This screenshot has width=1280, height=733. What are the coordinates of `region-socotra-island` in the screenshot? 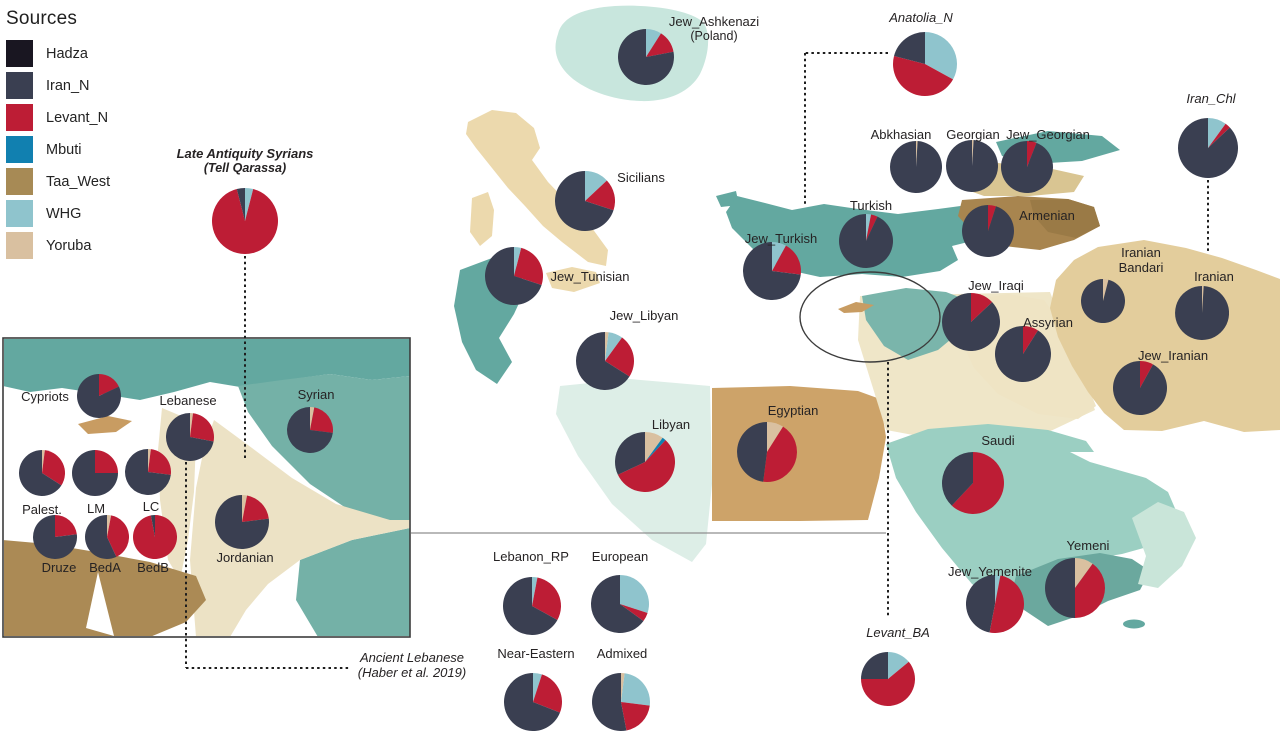 It's located at (1134, 624).